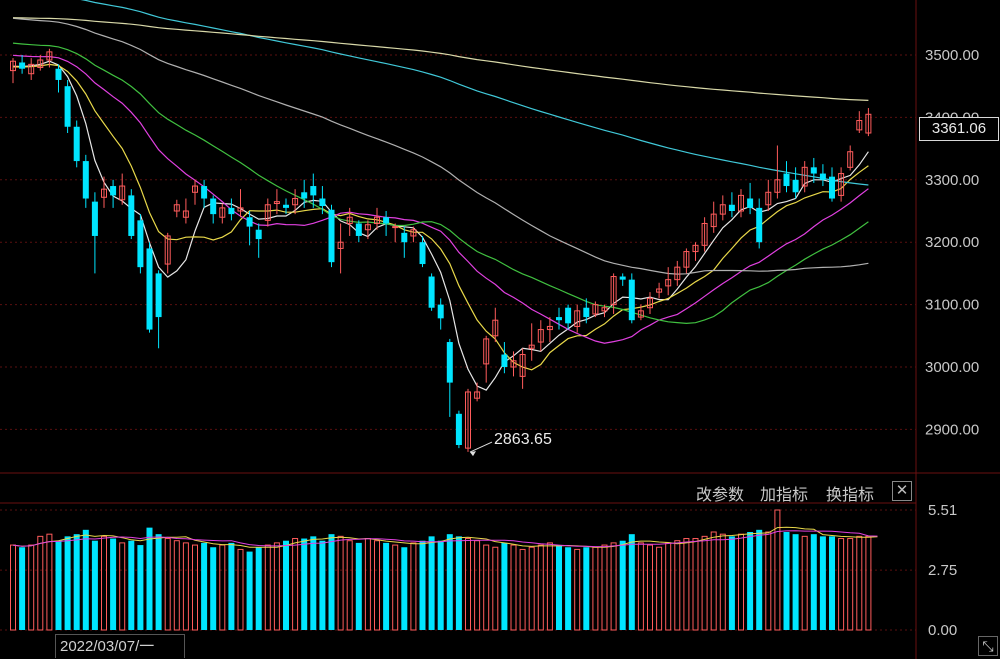  Describe the element at coordinates (942, 630) in the screenshot. I see `volume-tick-label: 0.00` at that location.